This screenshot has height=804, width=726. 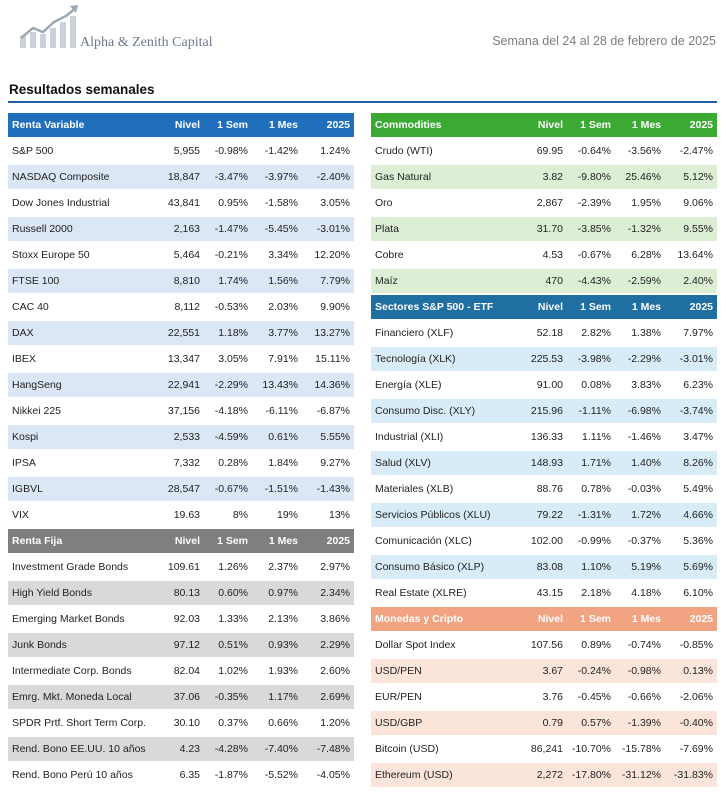 I want to click on table-title: Commodities, so click(x=441, y=126).